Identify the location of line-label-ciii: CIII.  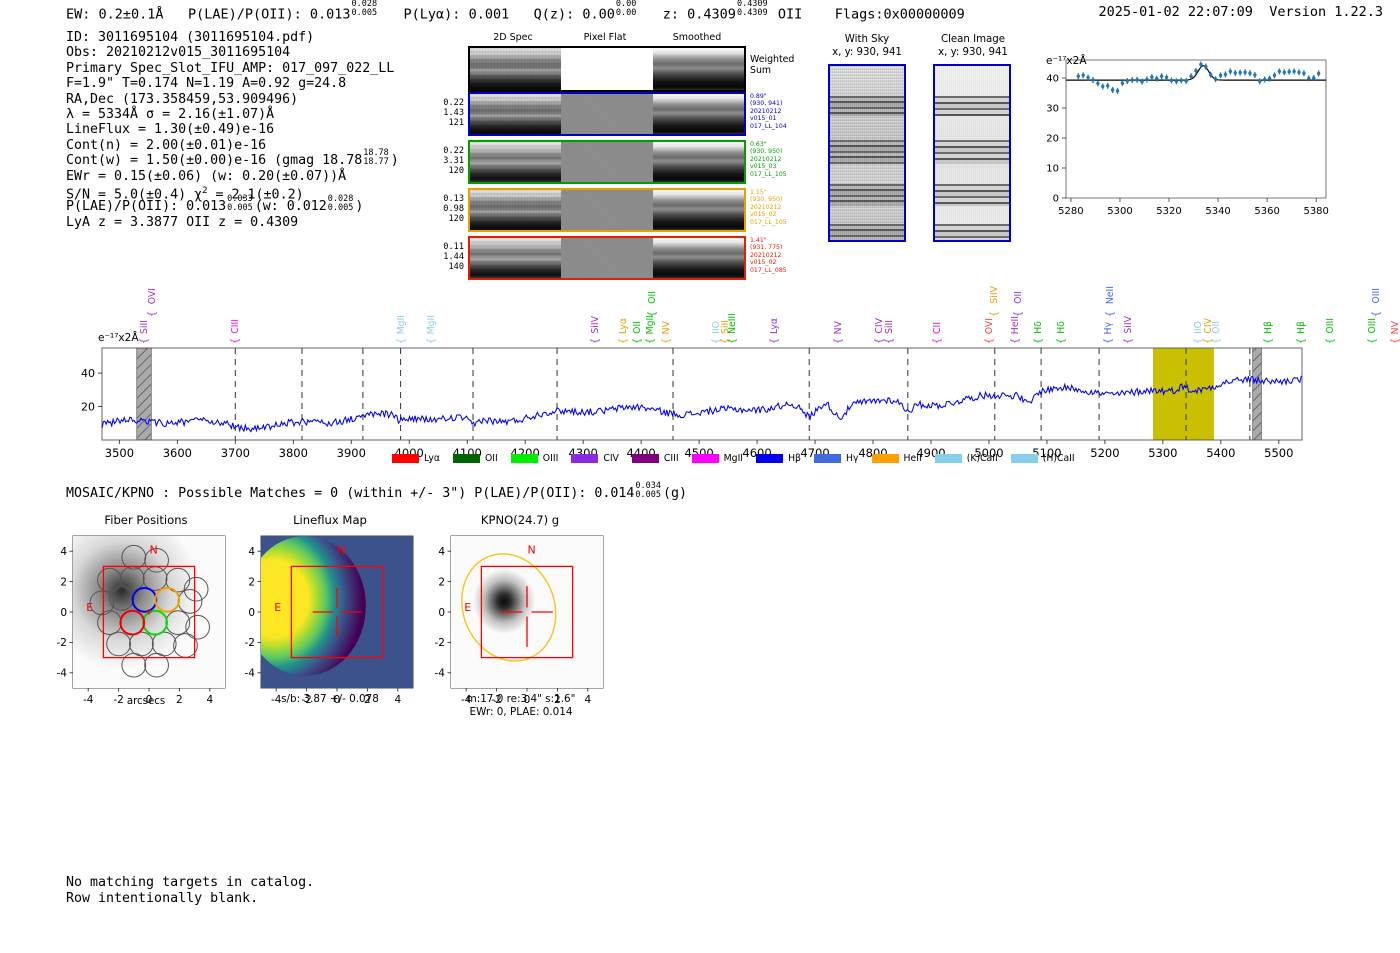
(236, 326).